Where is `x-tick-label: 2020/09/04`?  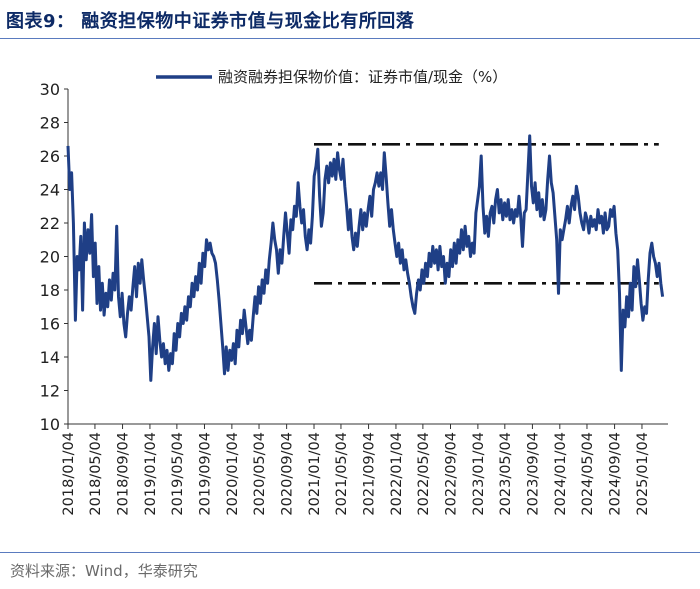
x-tick-label: 2020/09/04 is located at coordinates (288, 474).